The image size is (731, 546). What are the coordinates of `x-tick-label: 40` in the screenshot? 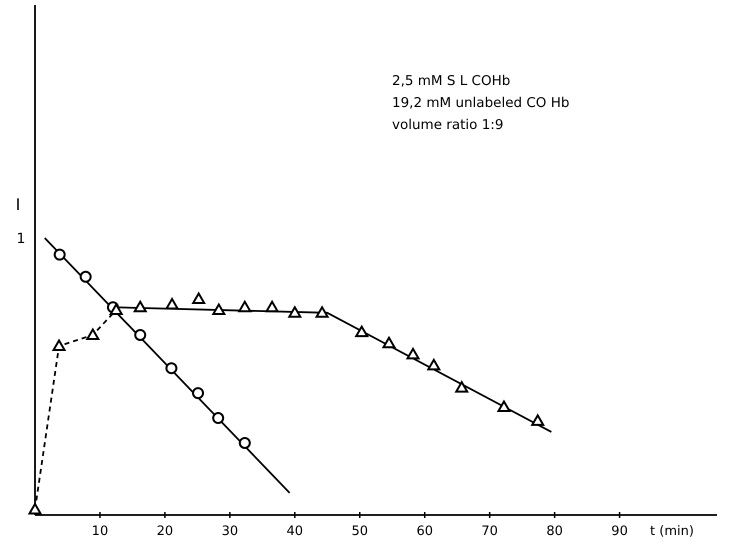 It's located at (295, 531).